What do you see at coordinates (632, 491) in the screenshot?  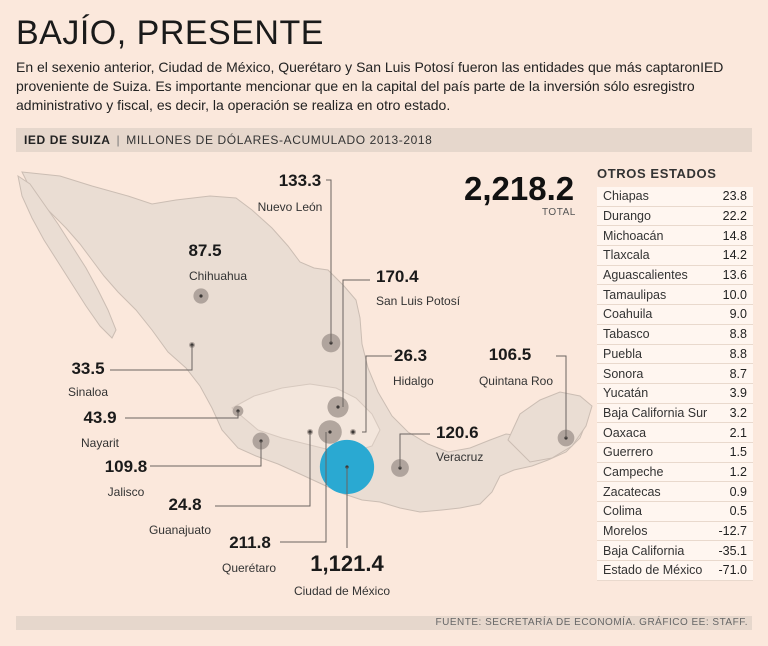 I see `row-state-name: Zacatecas` at bounding box center [632, 491].